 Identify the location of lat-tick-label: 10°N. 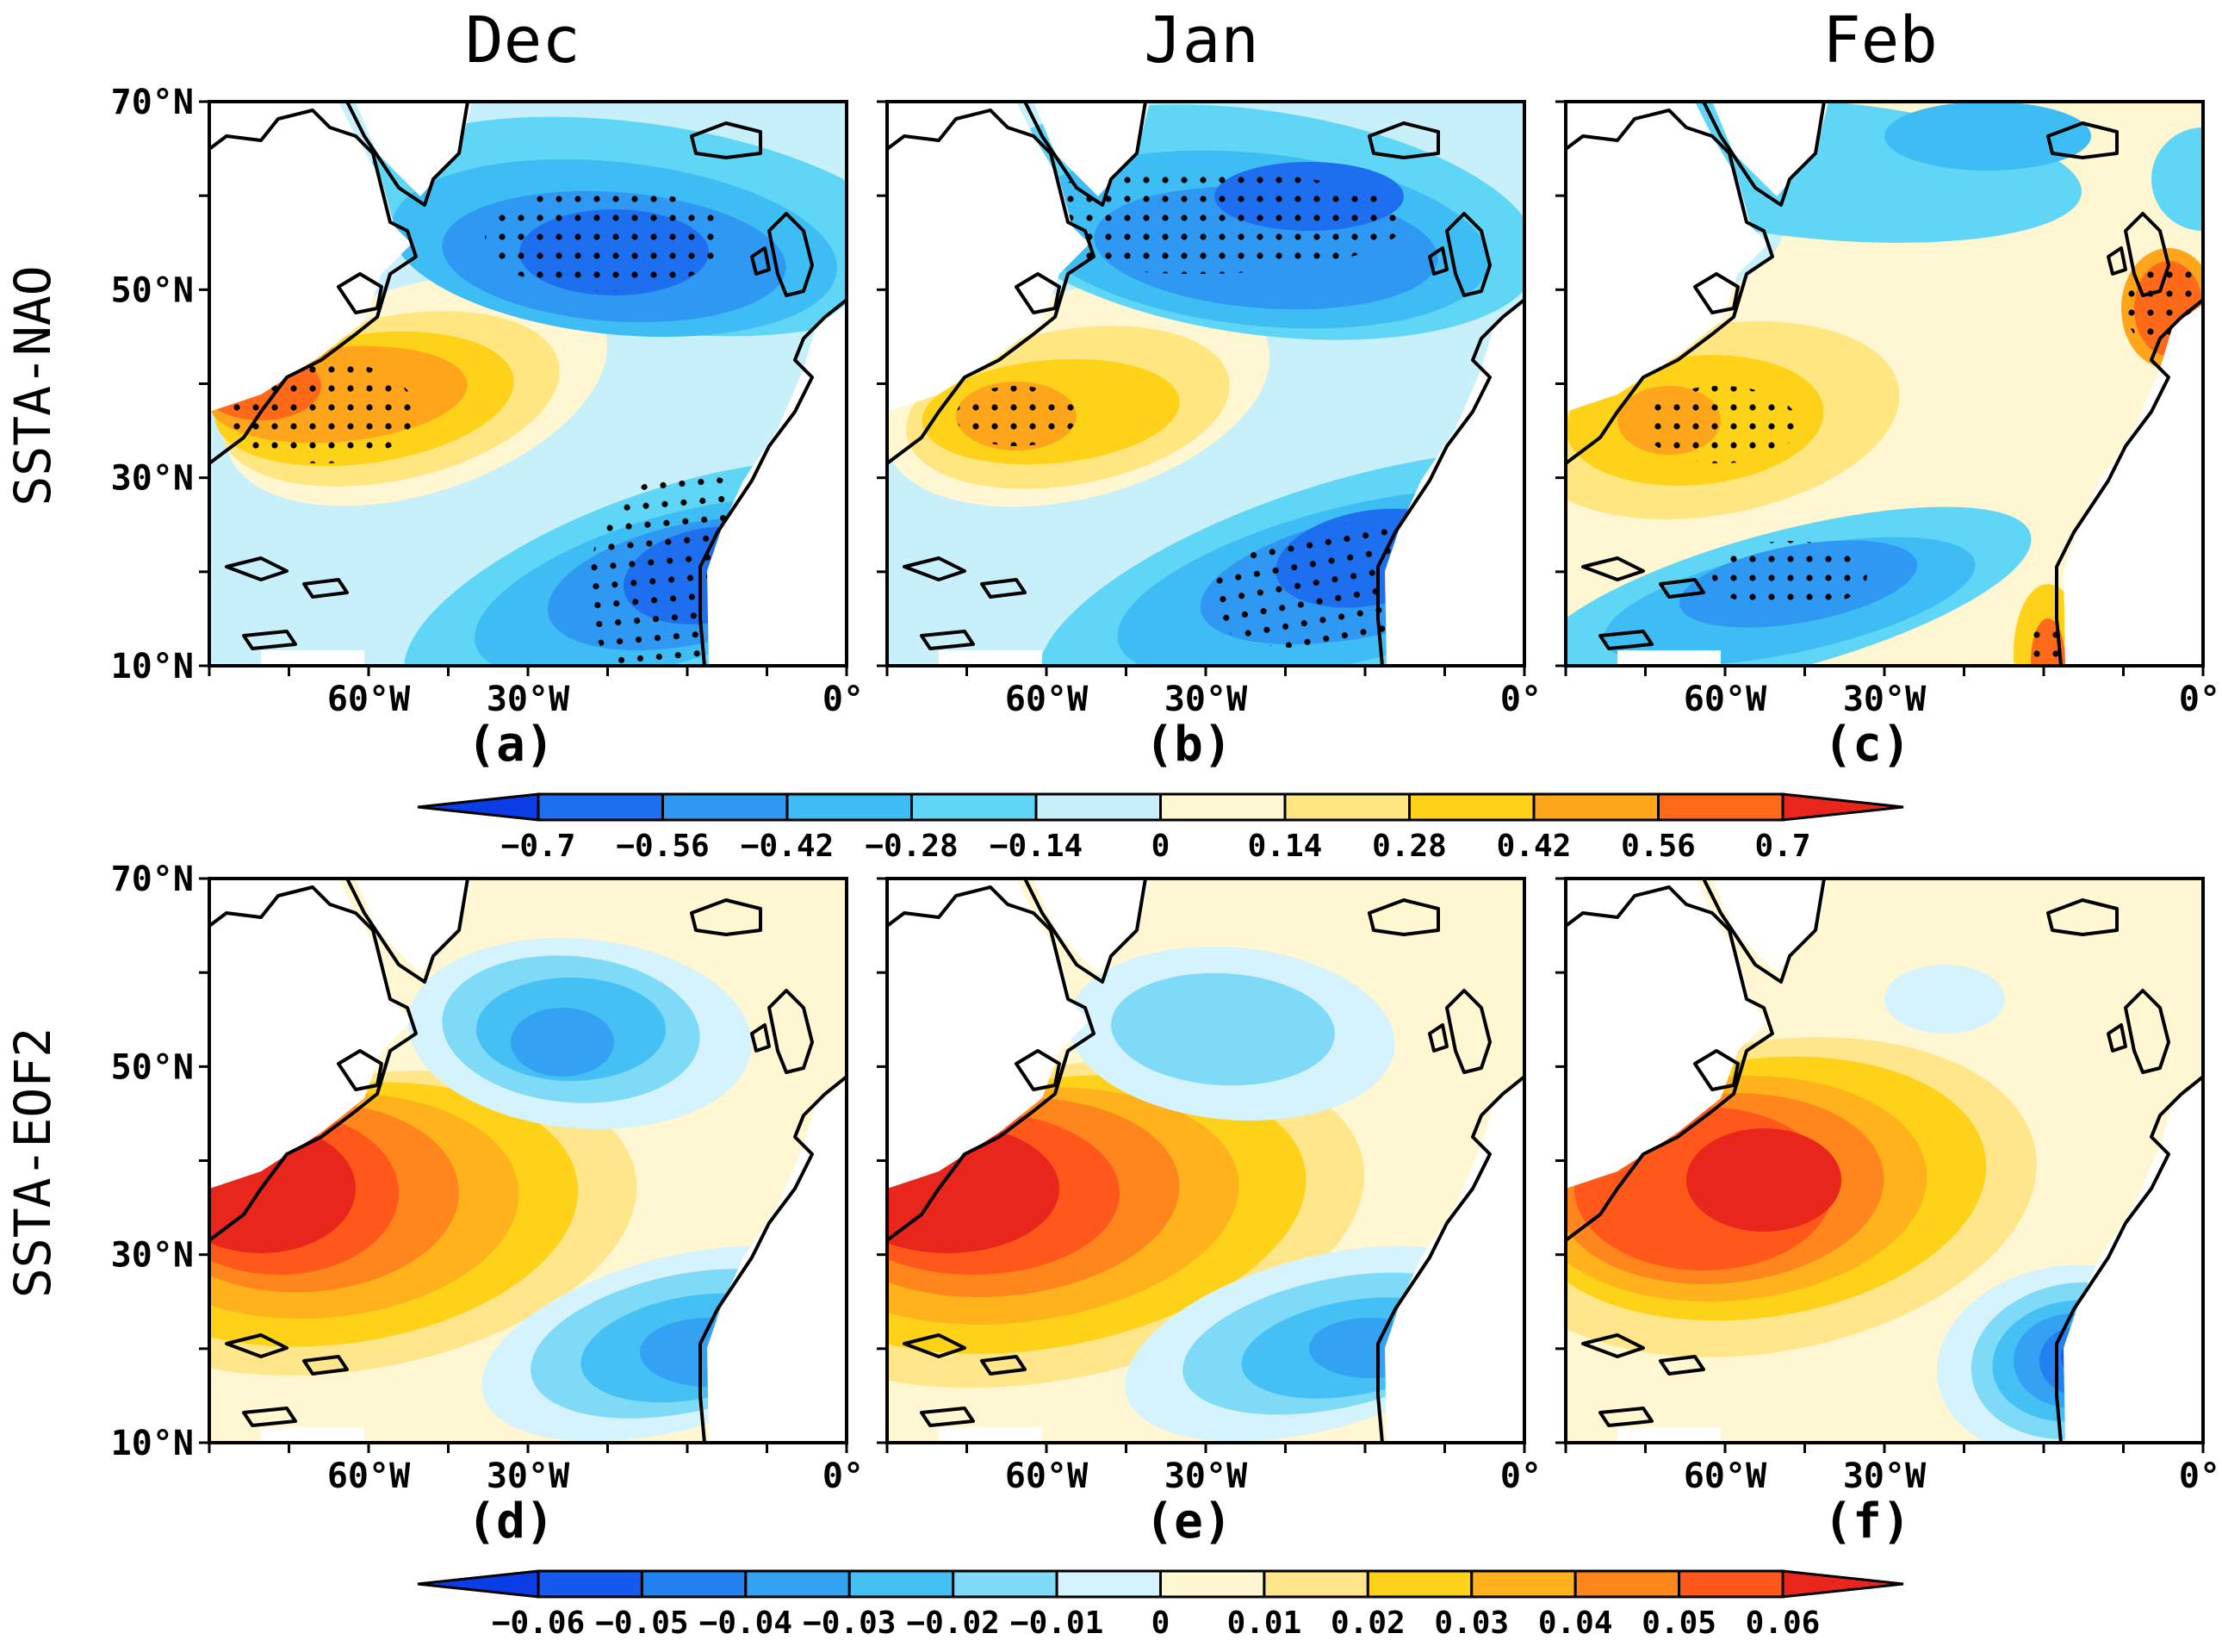
(152, 666).